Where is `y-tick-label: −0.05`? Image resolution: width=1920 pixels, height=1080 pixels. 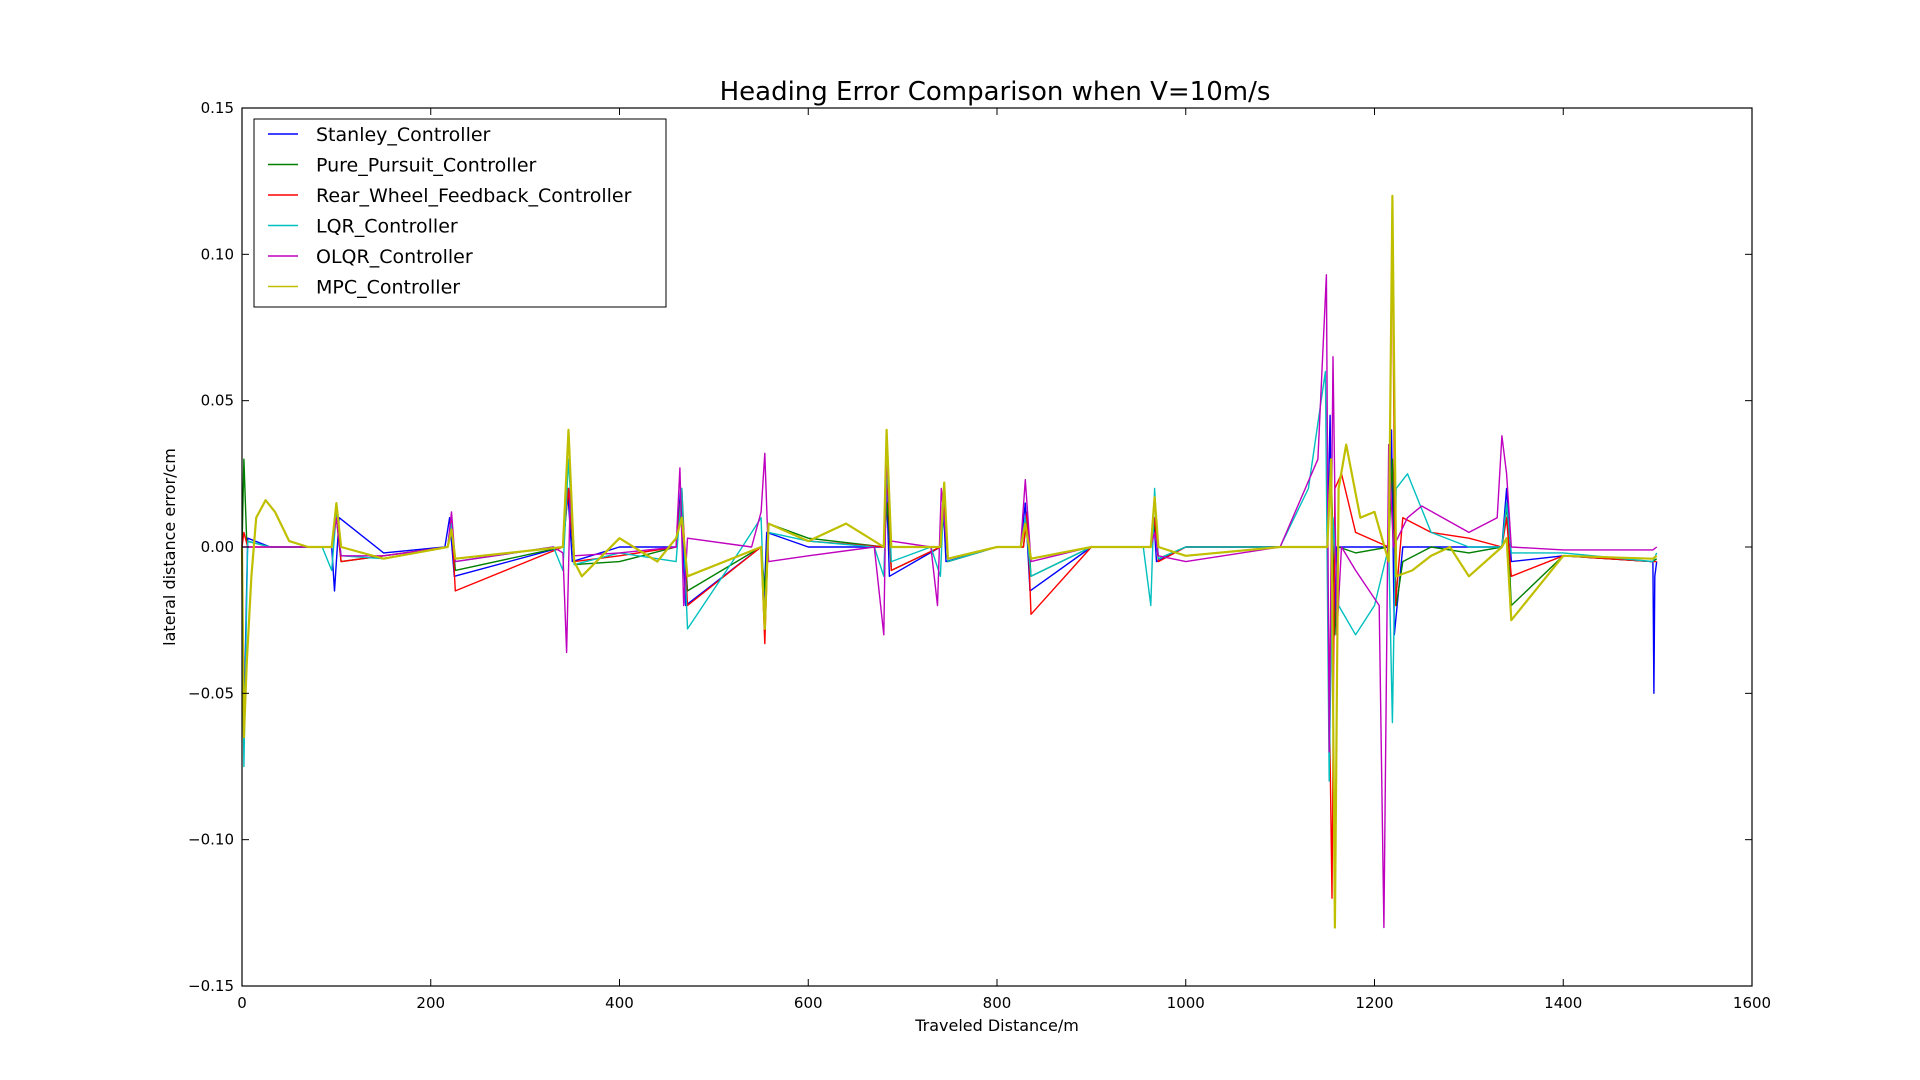
y-tick-label: −0.05 is located at coordinates (211, 693).